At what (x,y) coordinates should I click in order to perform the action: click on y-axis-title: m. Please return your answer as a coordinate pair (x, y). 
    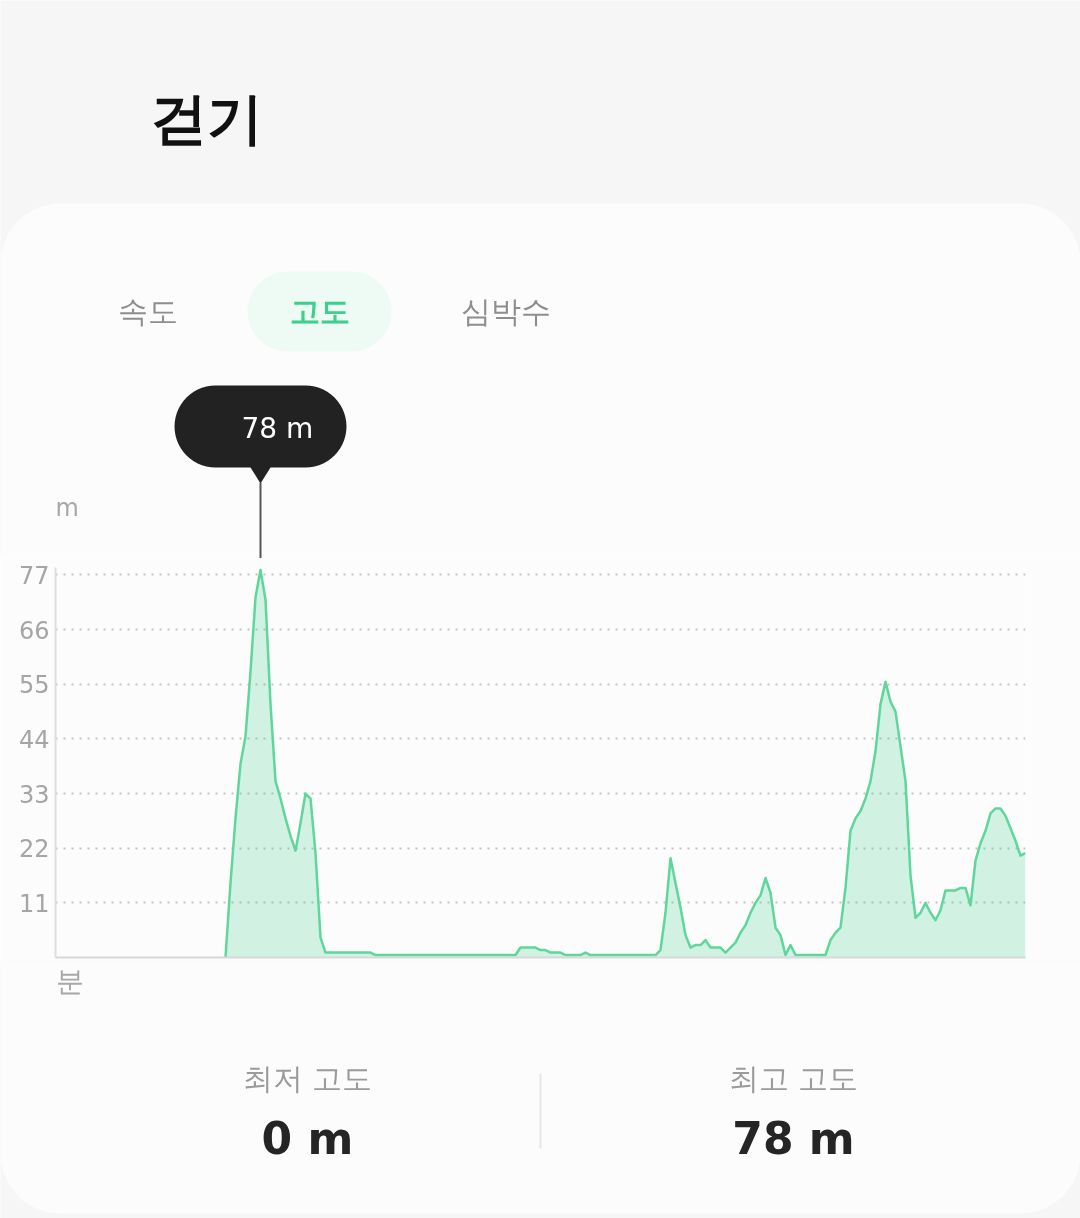
    Looking at the image, I should click on (67, 507).